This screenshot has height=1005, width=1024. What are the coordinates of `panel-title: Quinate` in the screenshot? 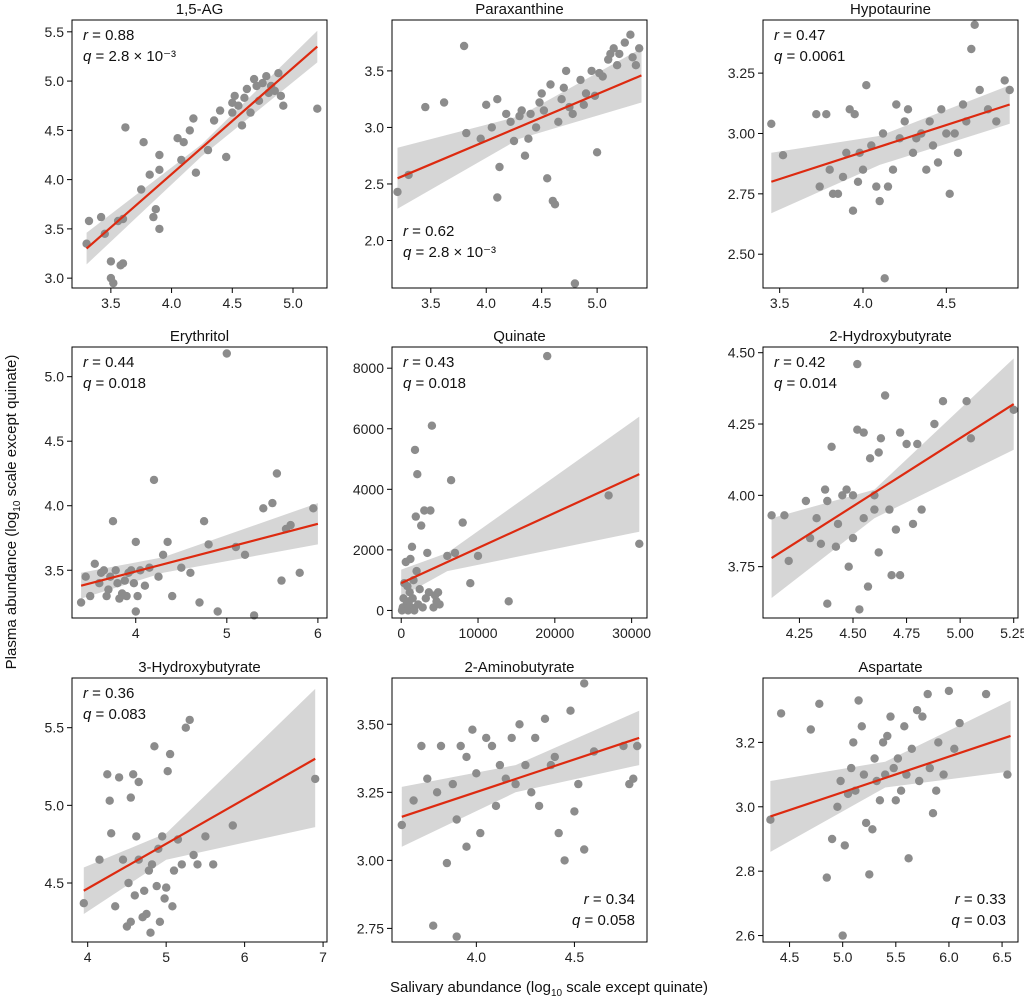 It's located at (519, 336).